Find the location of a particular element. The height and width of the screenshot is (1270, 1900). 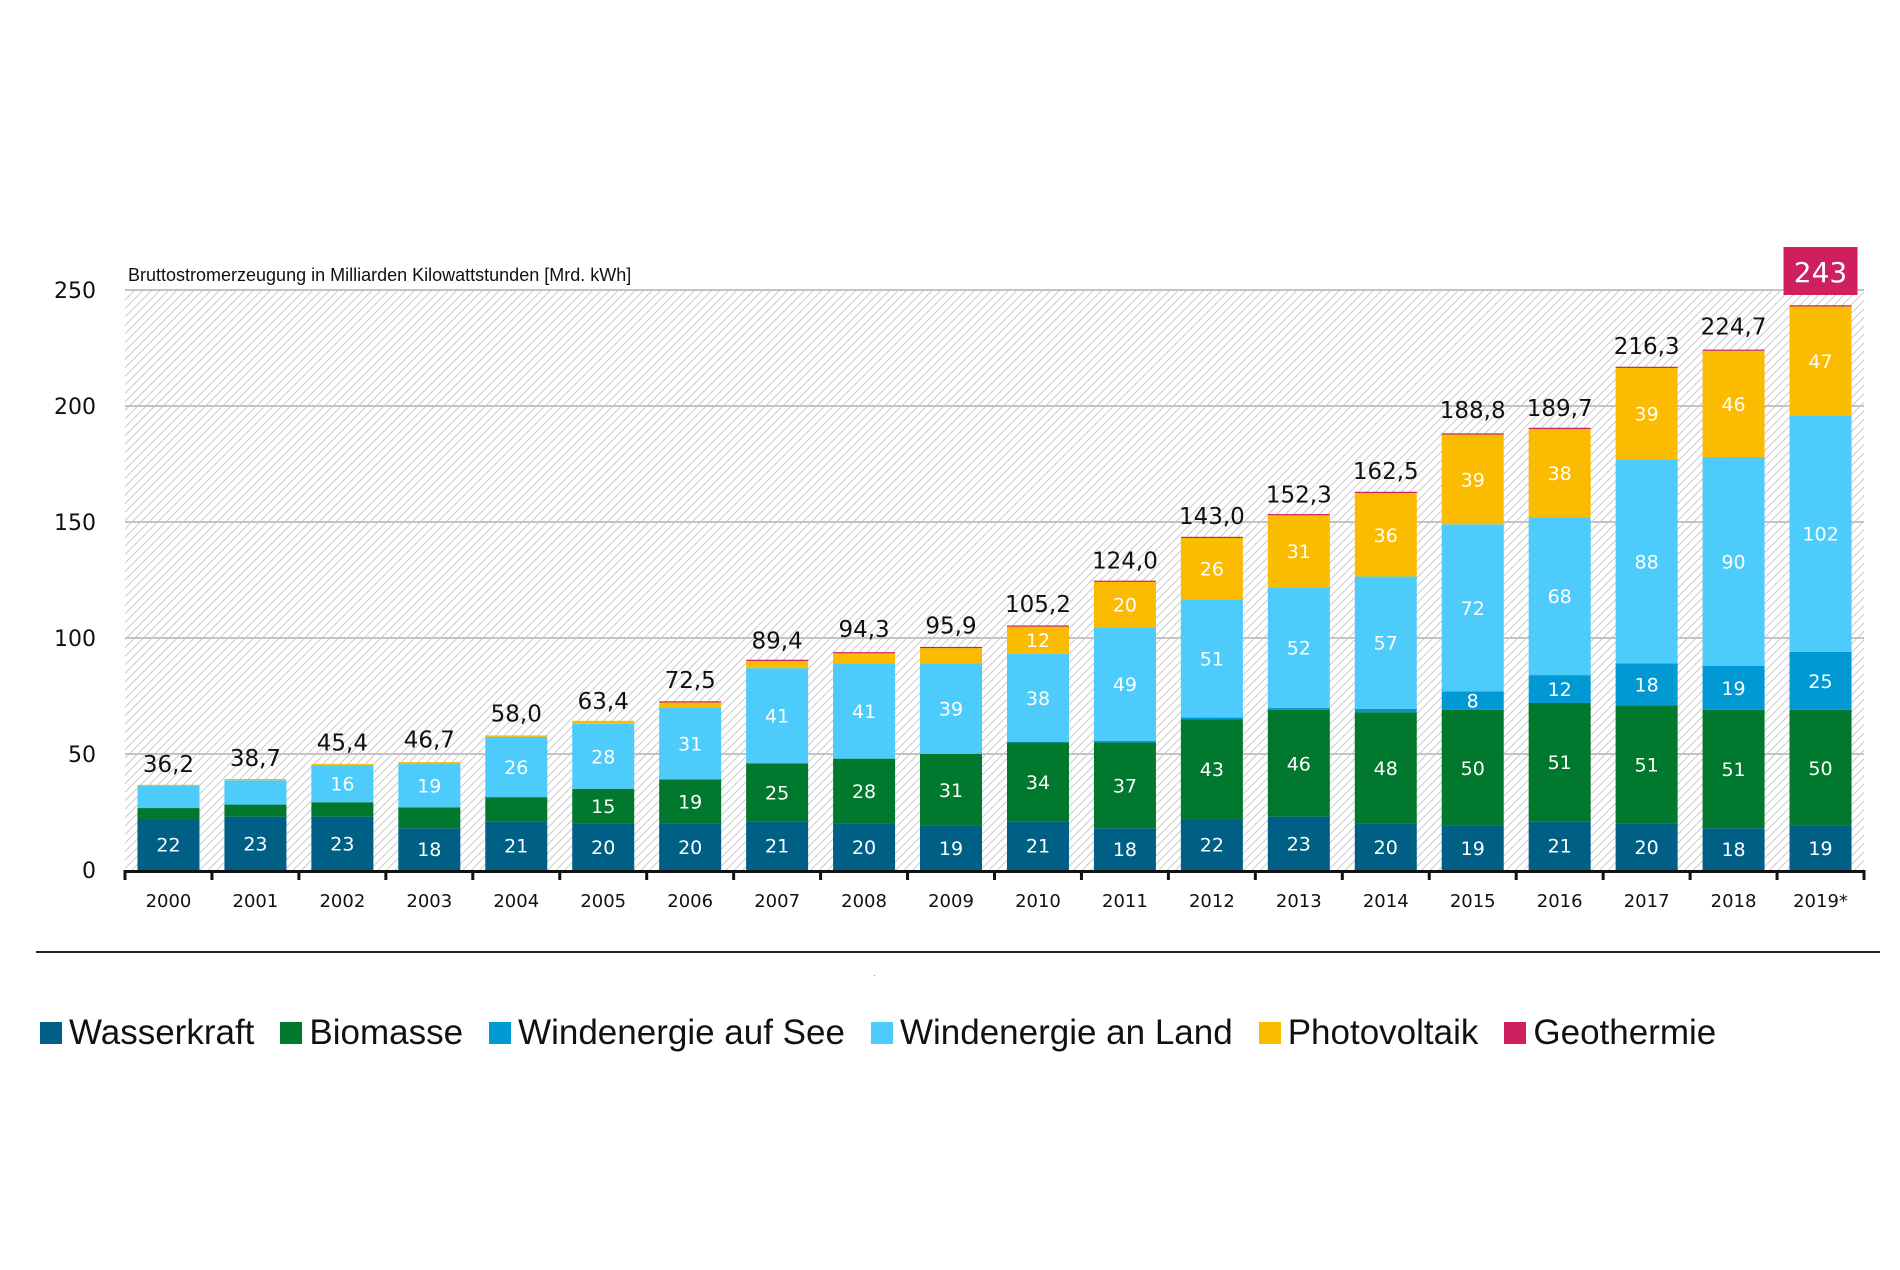

x-tick-label: 2004 is located at coordinates (516, 901).